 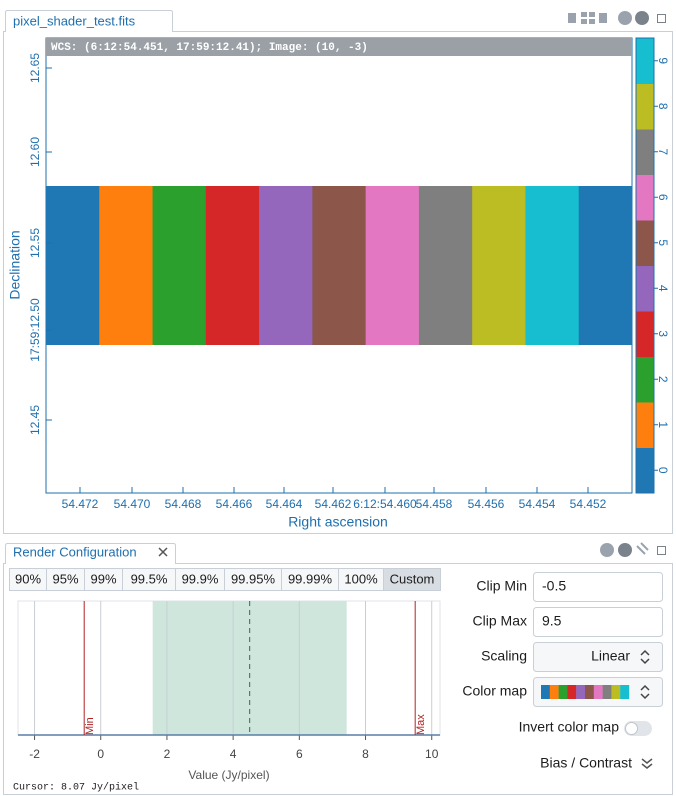 I want to click on colorbar-frame, so click(x=645, y=265).